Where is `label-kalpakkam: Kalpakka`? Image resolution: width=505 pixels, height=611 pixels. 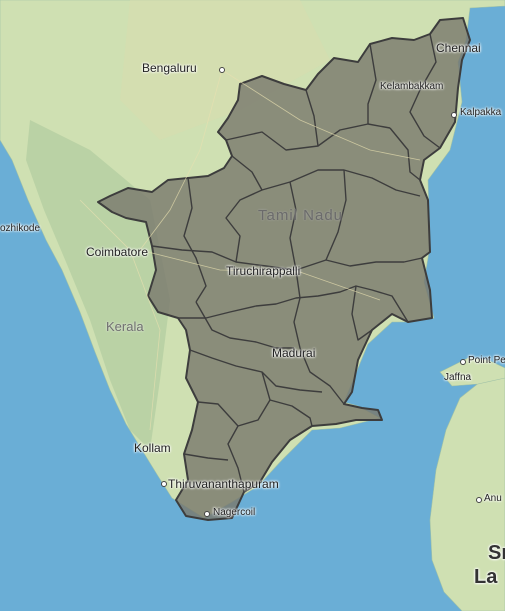
label-kalpakkam: Kalpakka is located at coordinates (481, 112).